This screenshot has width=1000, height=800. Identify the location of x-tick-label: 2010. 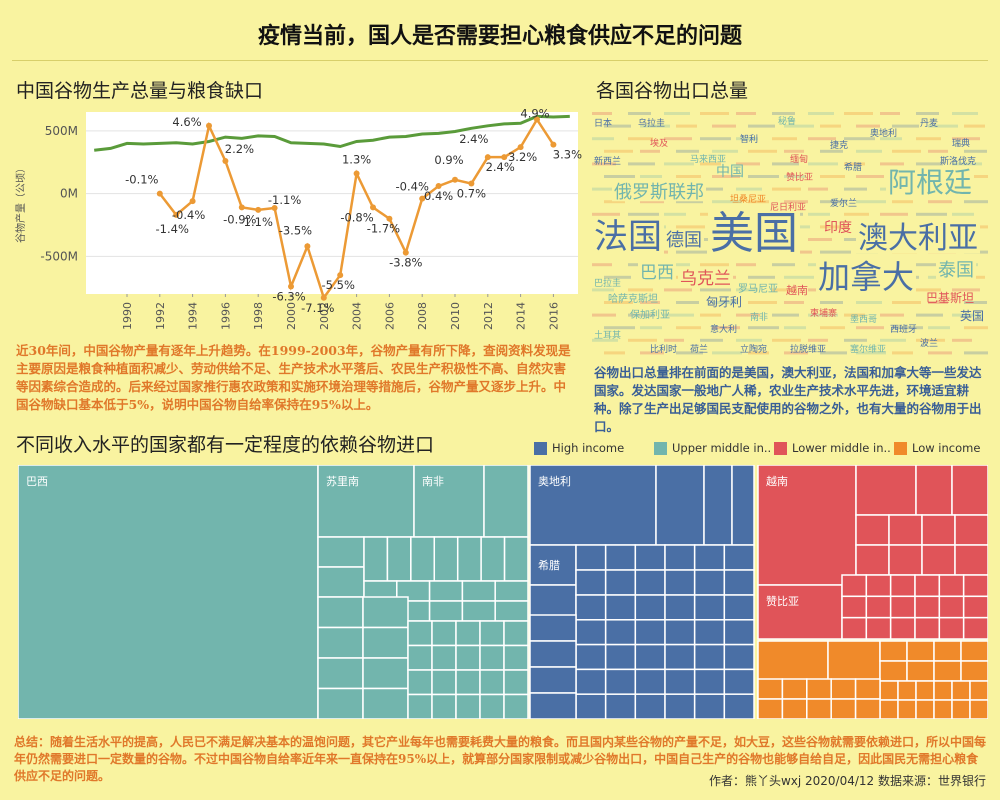
(455, 316).